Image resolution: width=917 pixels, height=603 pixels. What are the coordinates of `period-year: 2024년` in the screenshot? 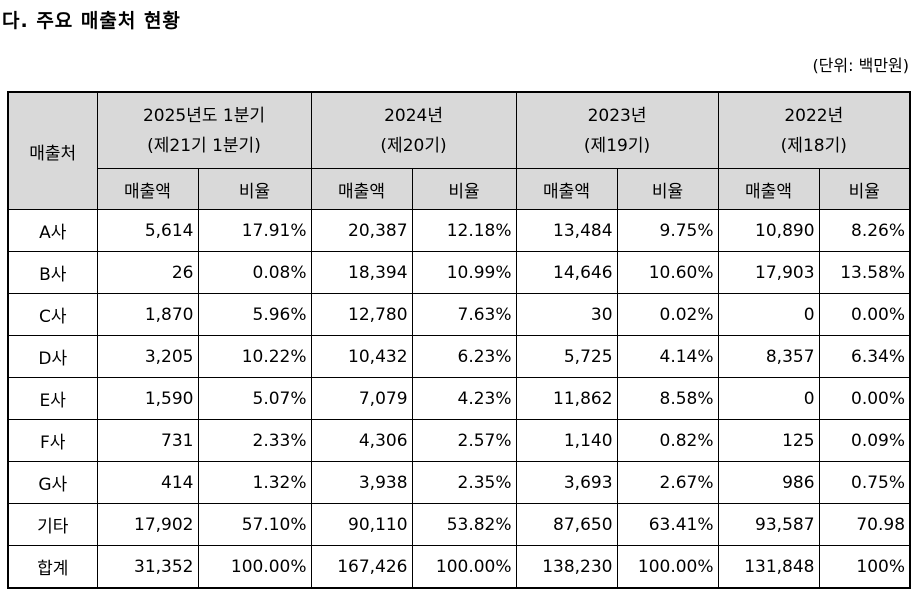 It's located at (413, 115).